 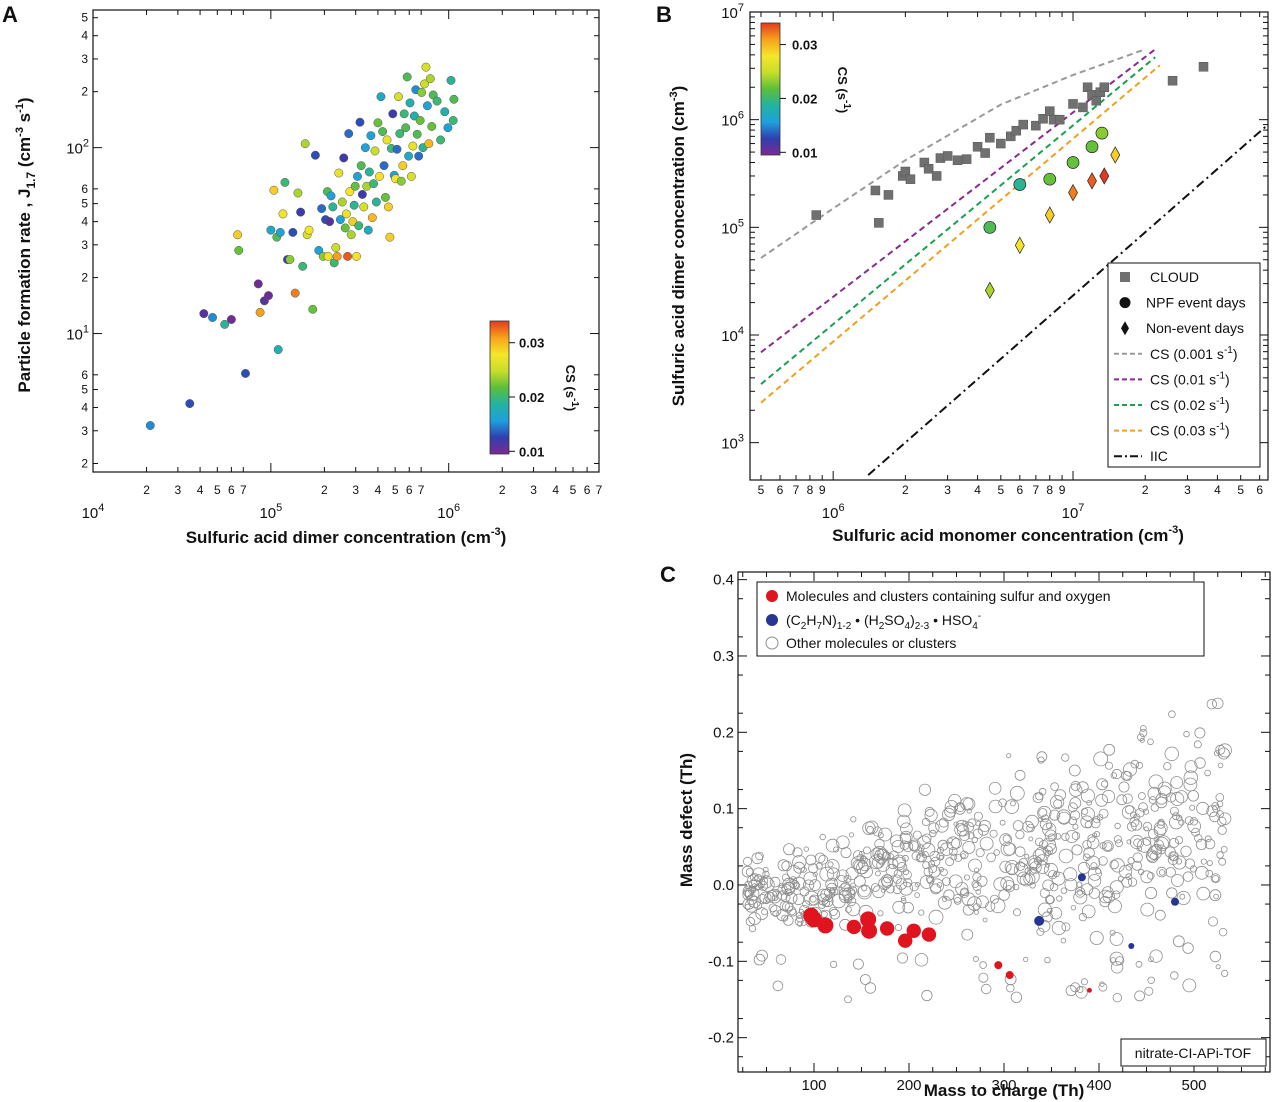 I want to click on panel-a-x-minor-label: 3, so click(x=178, y=490).